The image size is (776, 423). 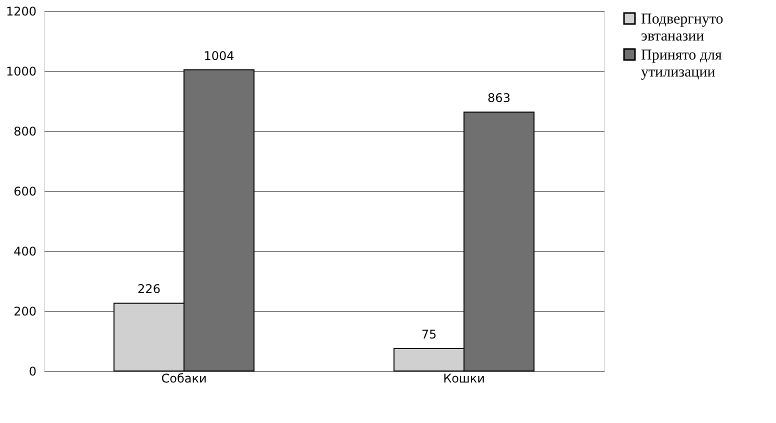 What do you see at coordinates (682, 28) in the screenshot?
I see `legend-label: Подвергнуто эвтаназии` at bounding box center [682, 28].